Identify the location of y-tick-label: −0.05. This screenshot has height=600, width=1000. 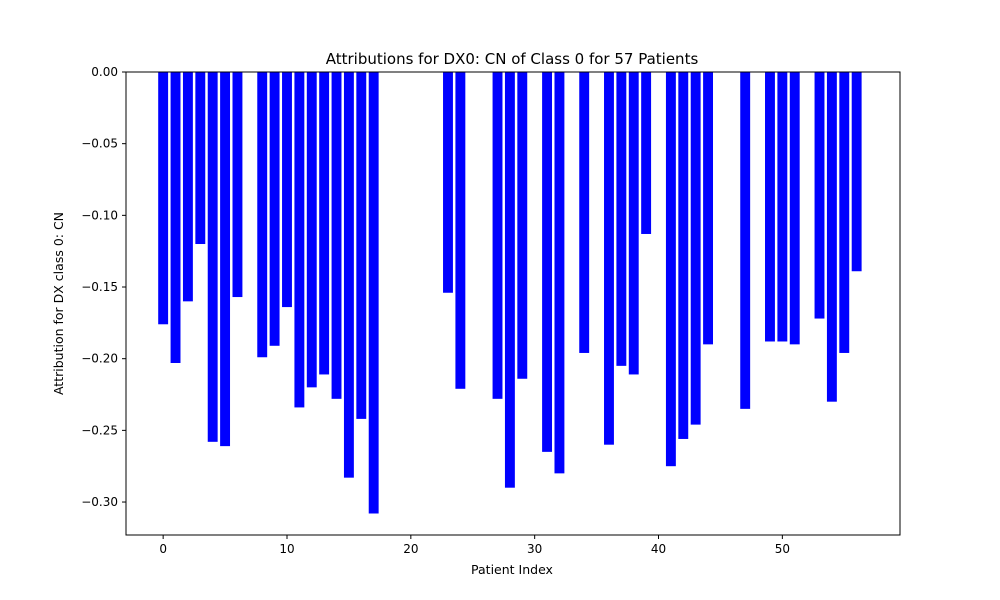
(99, 144).